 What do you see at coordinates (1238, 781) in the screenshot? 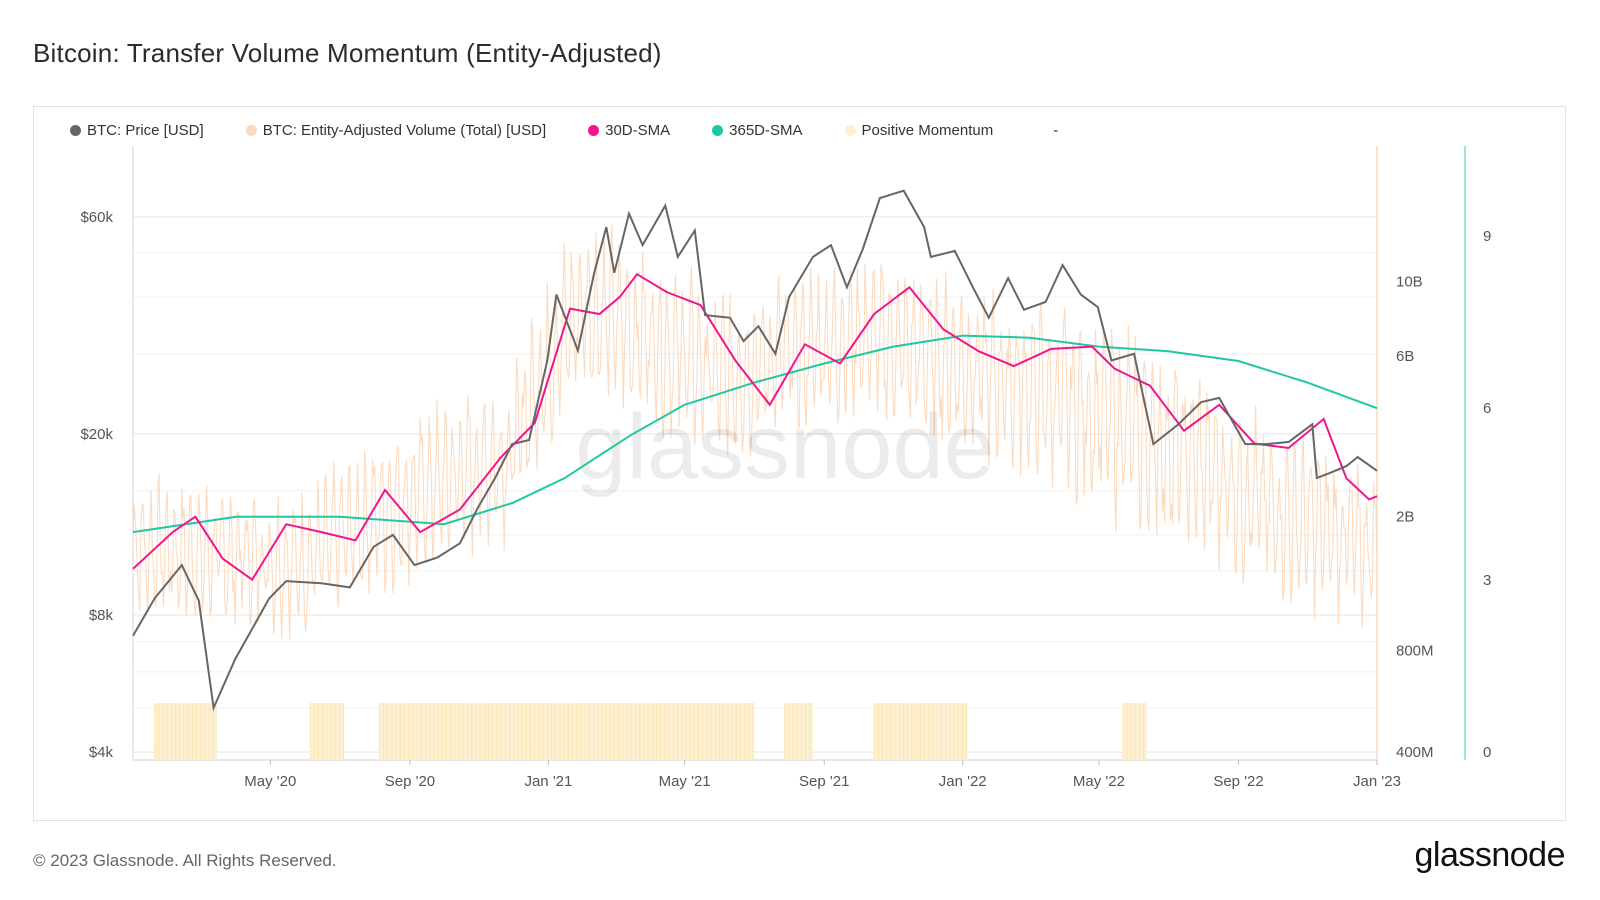
I see `x-tick-label: Sep '22` at bounding box center [1238, 781].